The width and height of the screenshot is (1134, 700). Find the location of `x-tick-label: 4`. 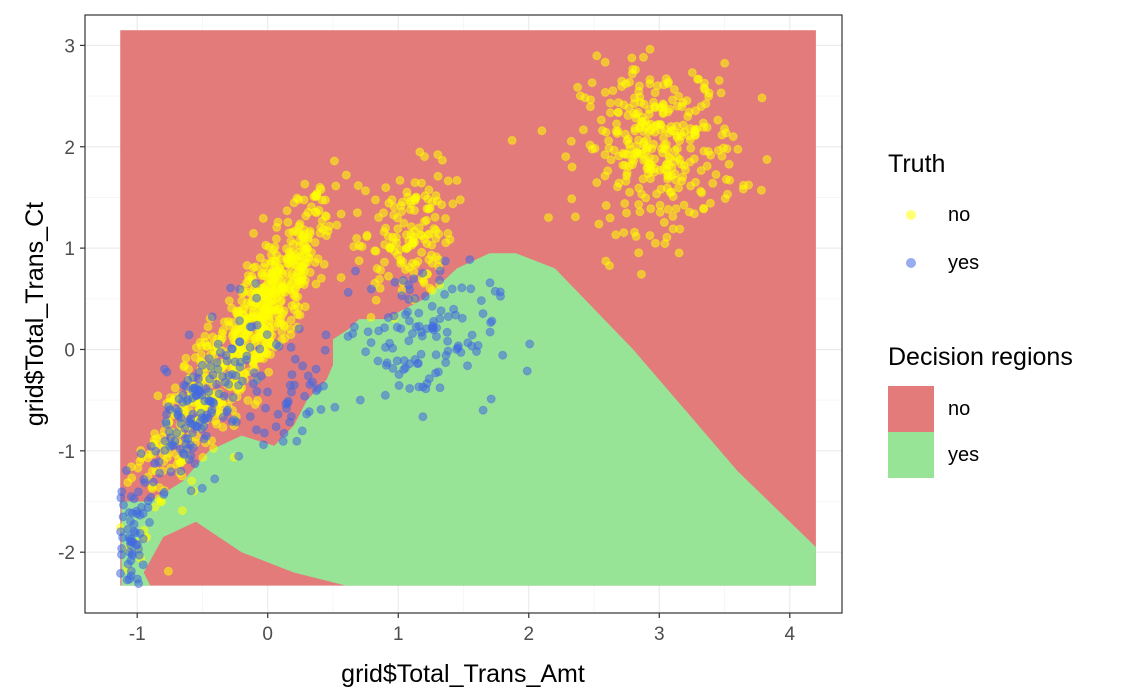

x-tick-label: 4 is located at coordinates (790, 634).